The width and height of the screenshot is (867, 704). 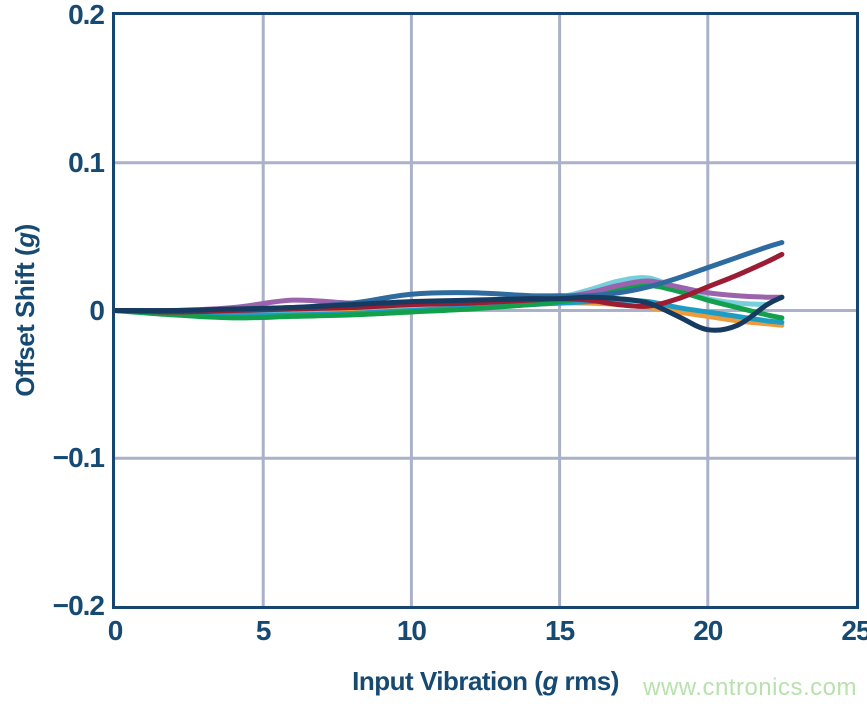 What do you see at coordinates (115, 630) in the screenshot?
I see `x-tick-label: 0` at bounding box center [115, 630].